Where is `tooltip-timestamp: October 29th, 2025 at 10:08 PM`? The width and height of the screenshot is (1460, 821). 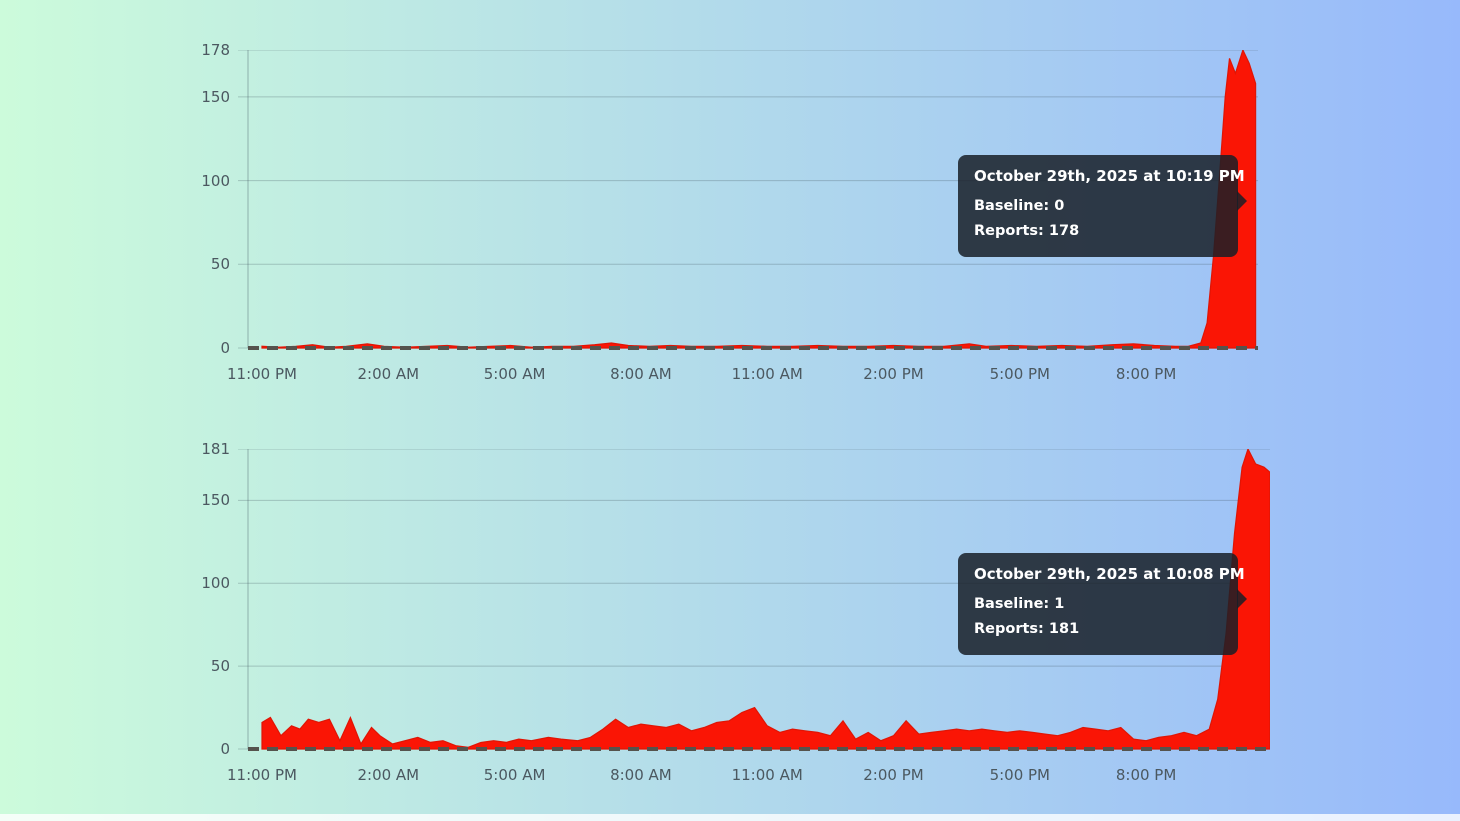
tooltip-timestamp: October 29th, 2025 at 10:08 PM is located at coordinates (1109, 574).